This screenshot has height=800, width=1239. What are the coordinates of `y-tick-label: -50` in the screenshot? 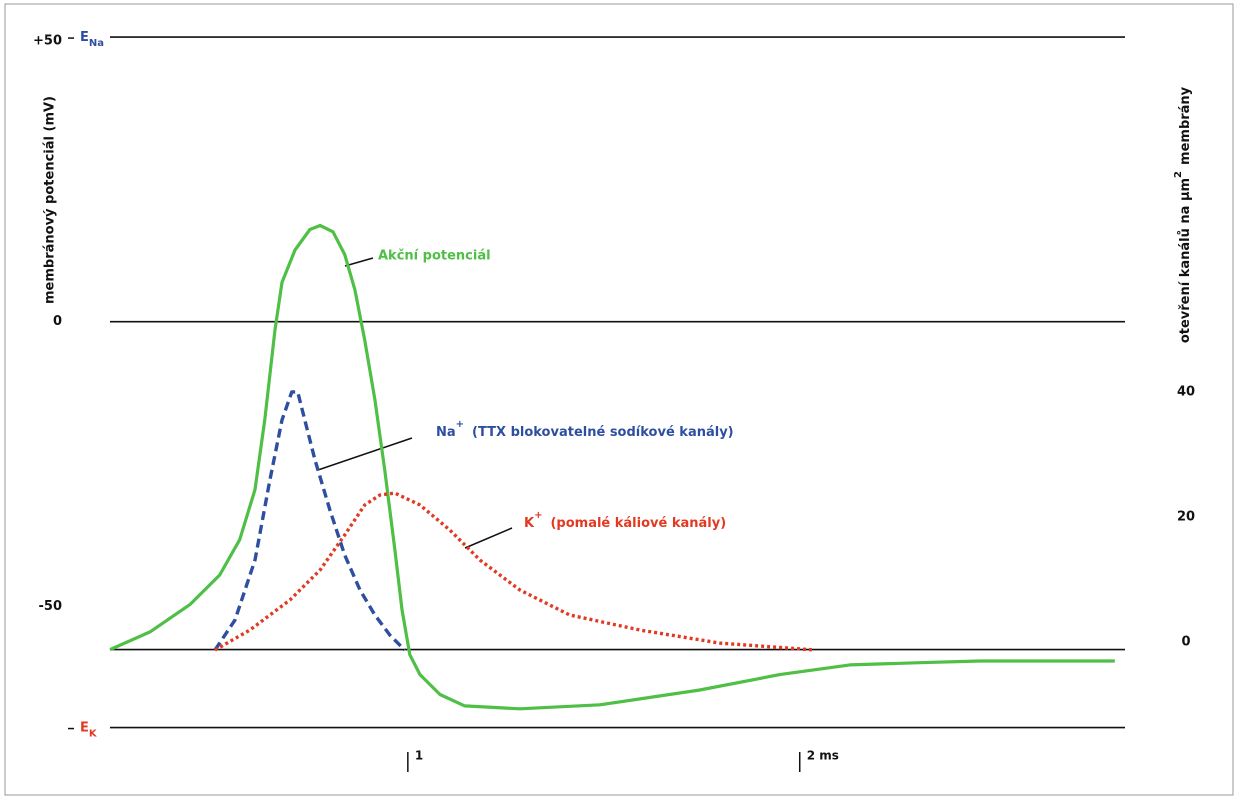 It's located at (51, 606).